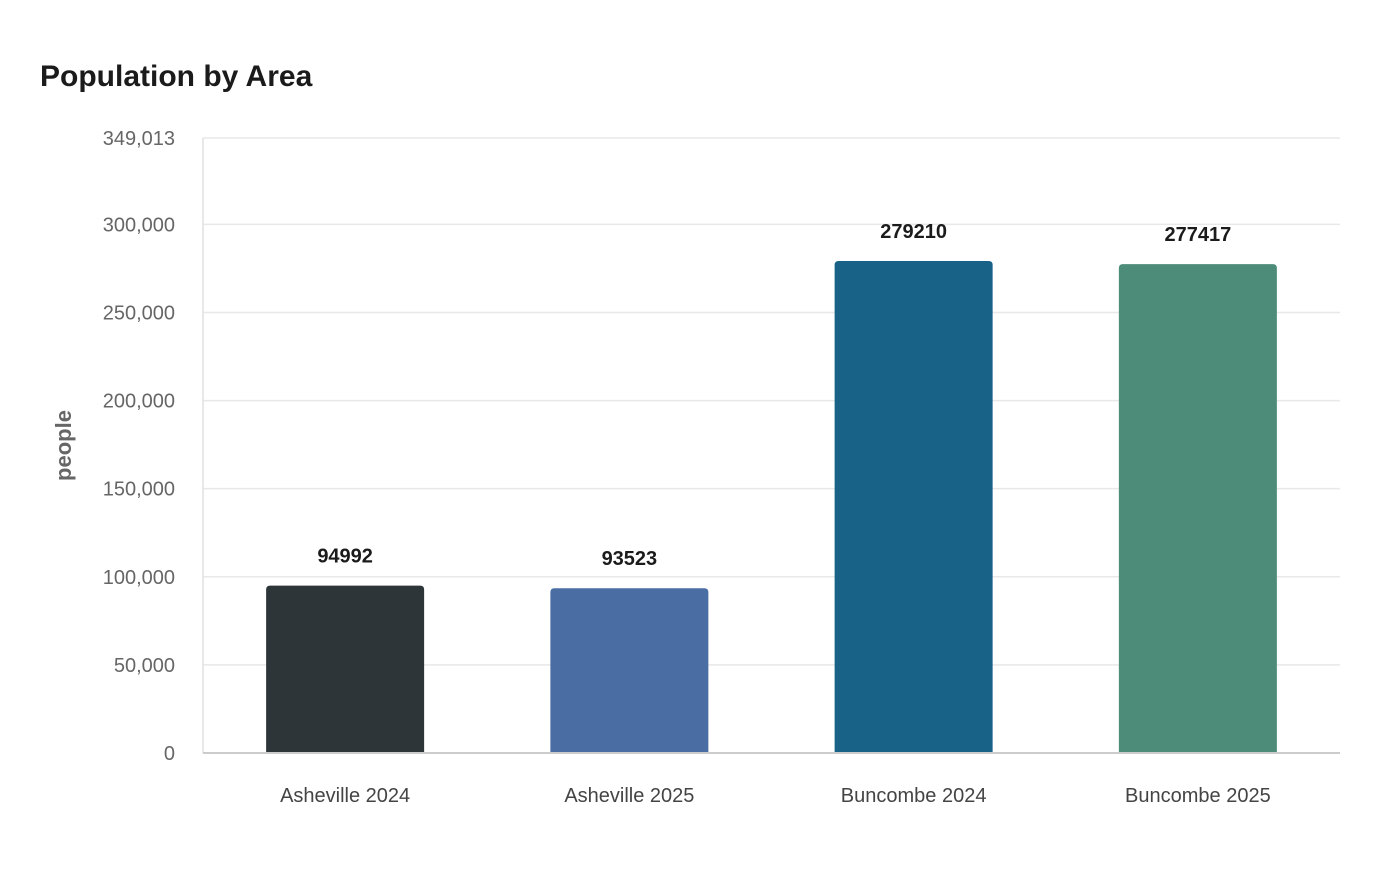 This screenshot has width=1400, height=880. Describe the element at coordinates (144, 666) in the screenshot. I see `y-tick-label: 50,000` at that location.